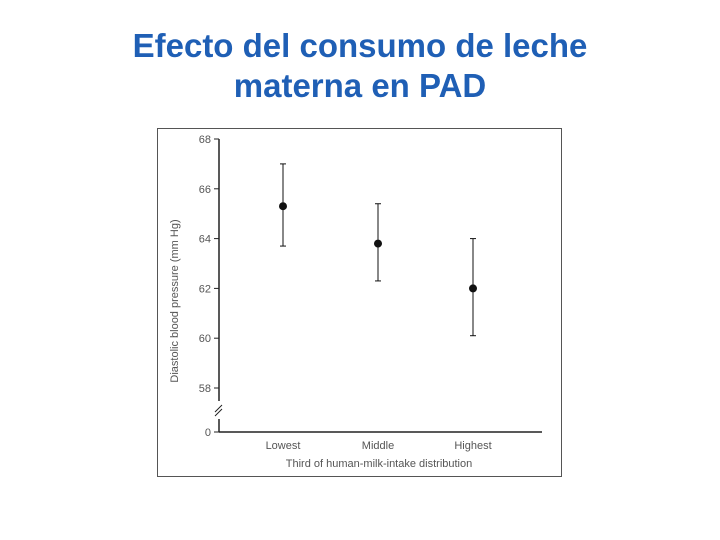 The image size is (720, 540). Describe the element at coordinates (378, 250) in the screenshot. I see `chart-marks` at that location.